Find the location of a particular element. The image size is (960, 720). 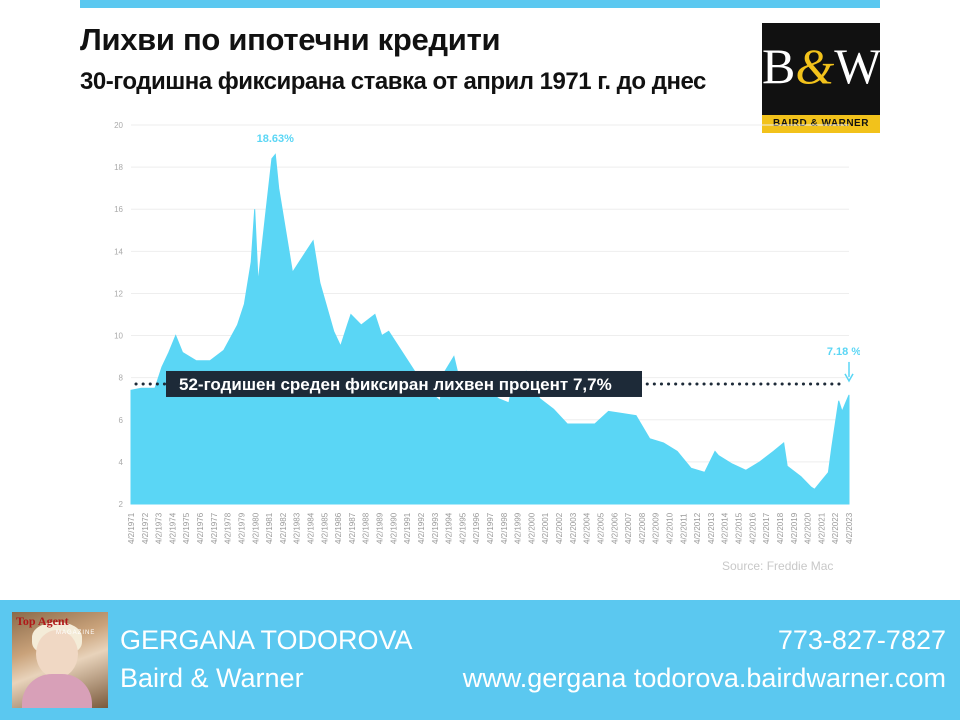

y-axis-ticks: 2 4 6 8 10 12 14 16 18 20 is located at coordinates (118, 315).